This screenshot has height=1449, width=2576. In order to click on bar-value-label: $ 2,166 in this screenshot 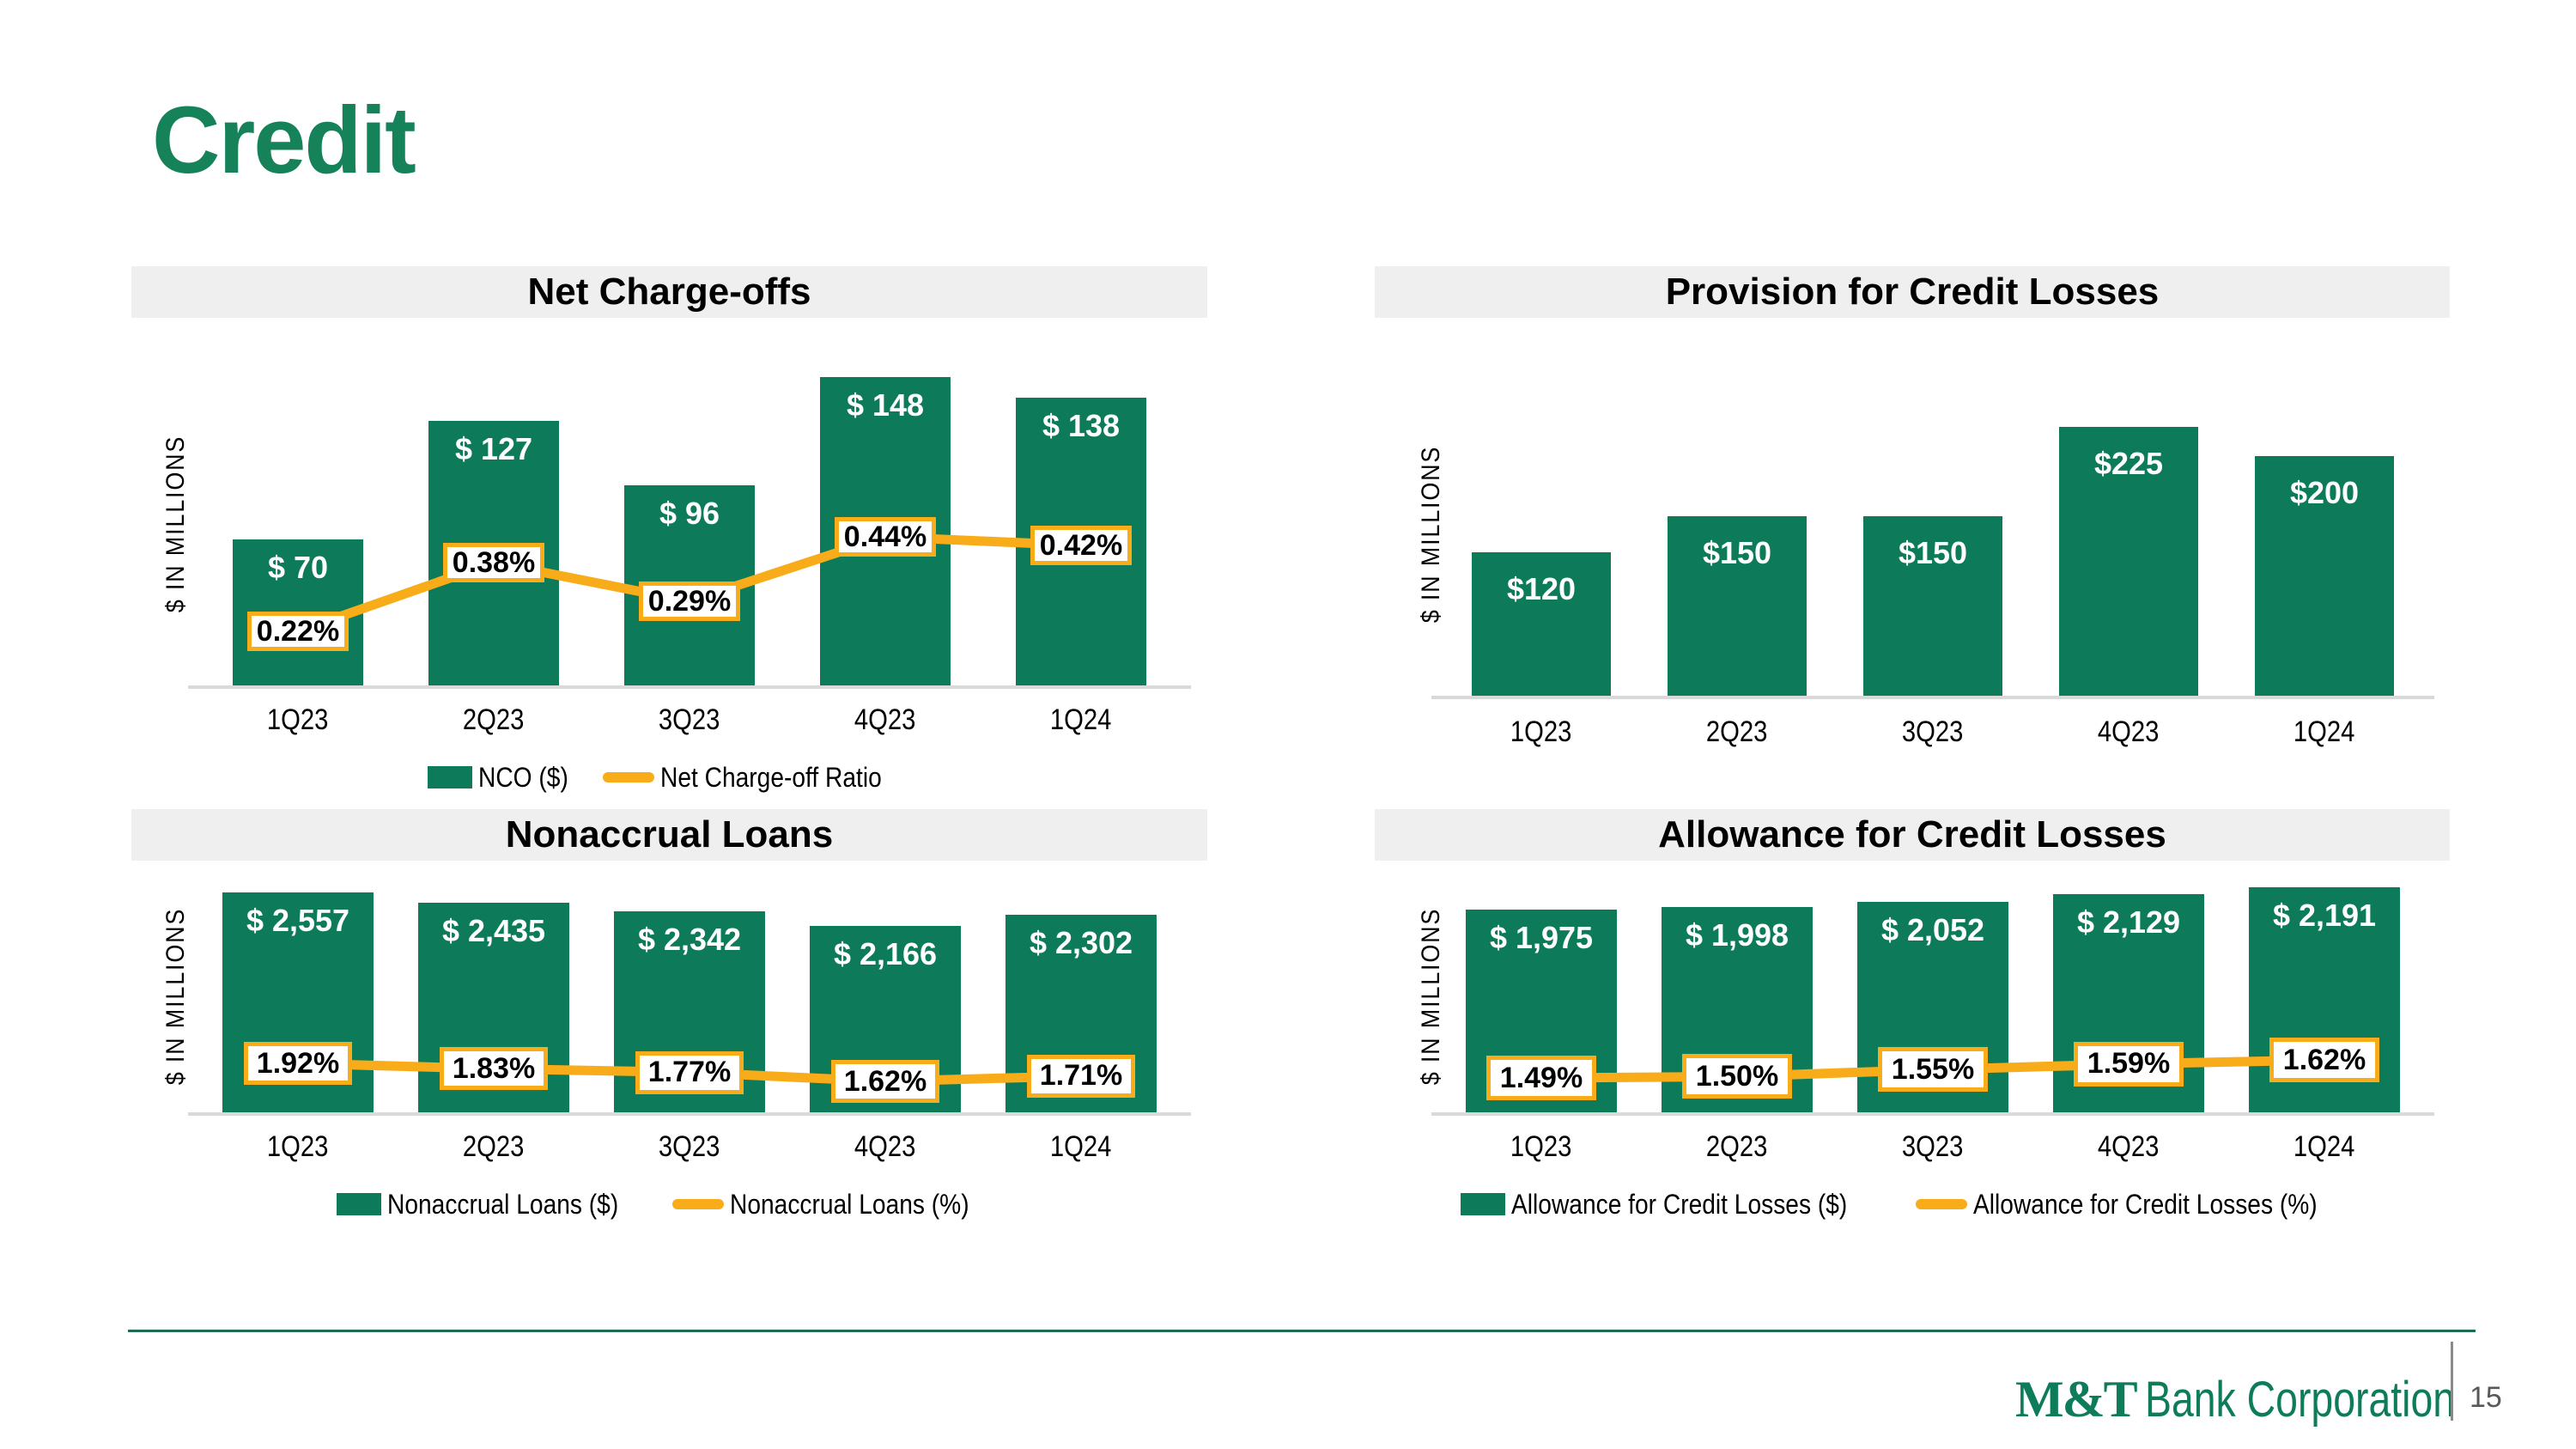, I will do `click(885, 953)`.